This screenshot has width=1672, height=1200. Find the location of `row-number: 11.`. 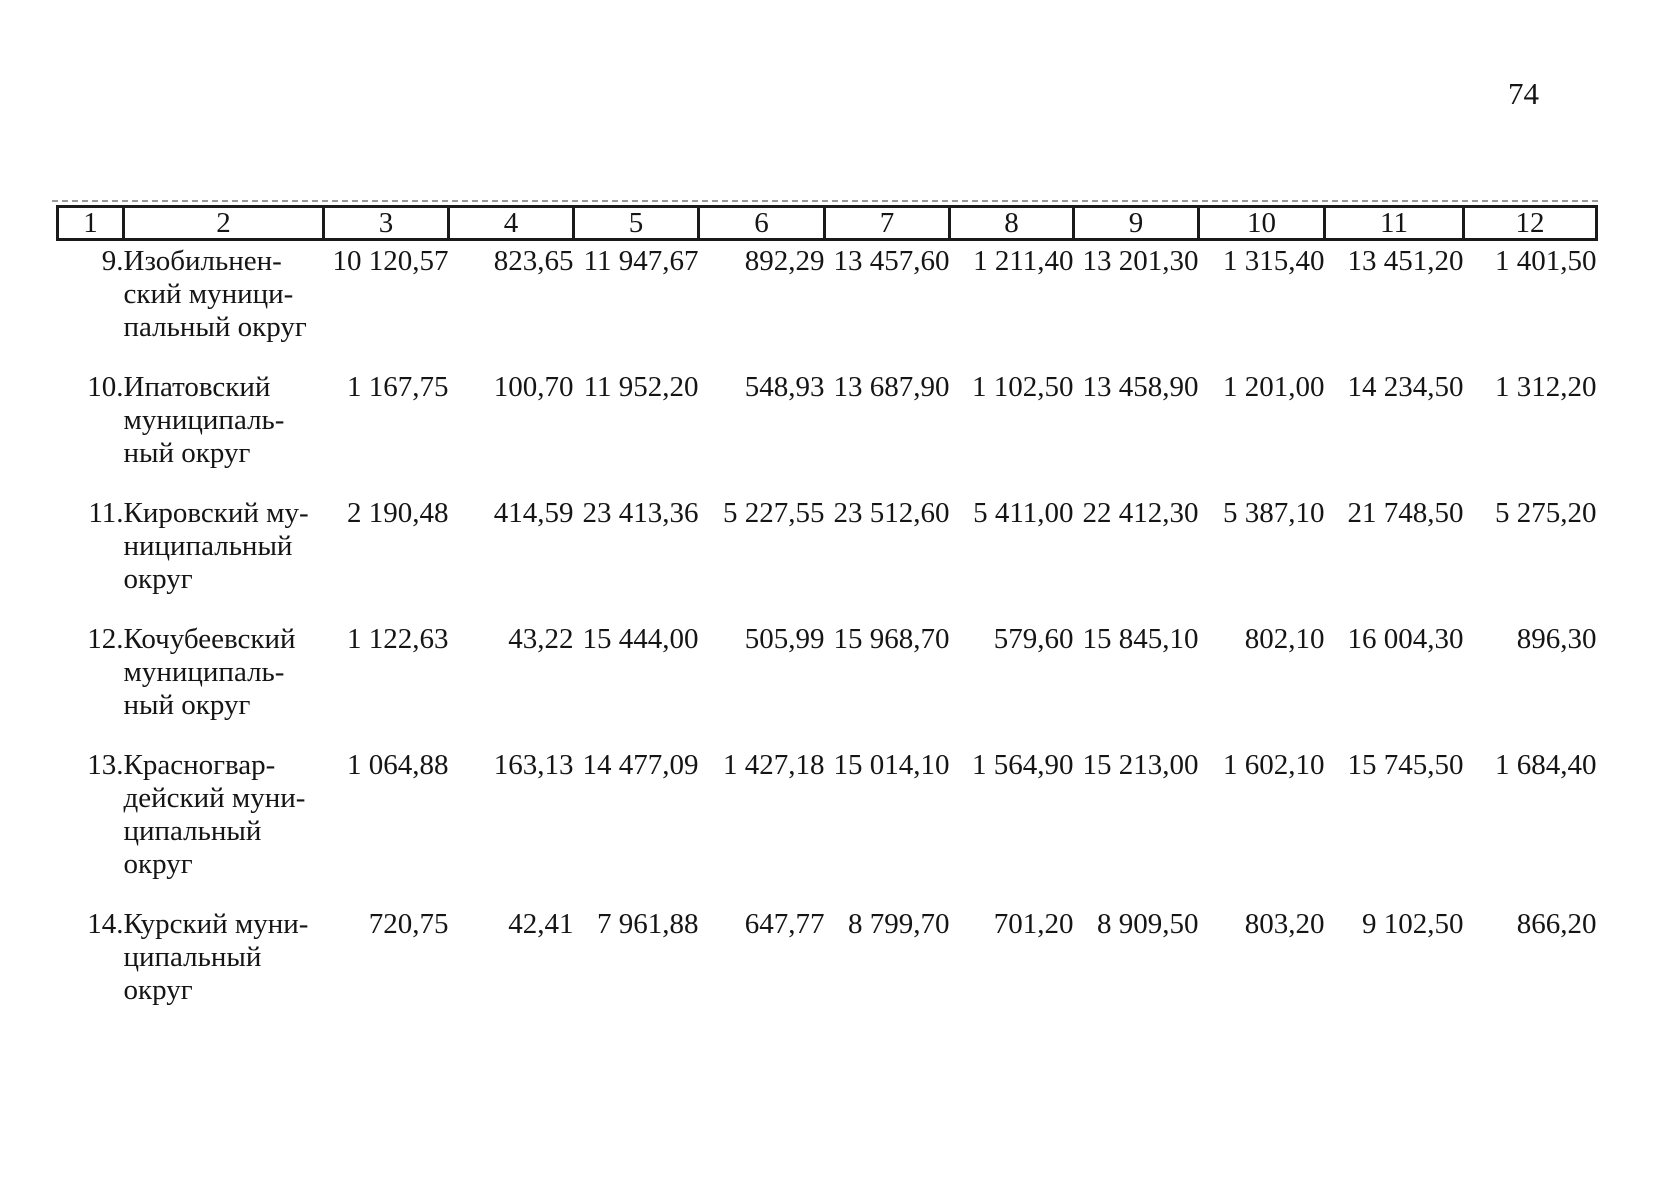

row-number: 11. is located at coordinates (106, 513).